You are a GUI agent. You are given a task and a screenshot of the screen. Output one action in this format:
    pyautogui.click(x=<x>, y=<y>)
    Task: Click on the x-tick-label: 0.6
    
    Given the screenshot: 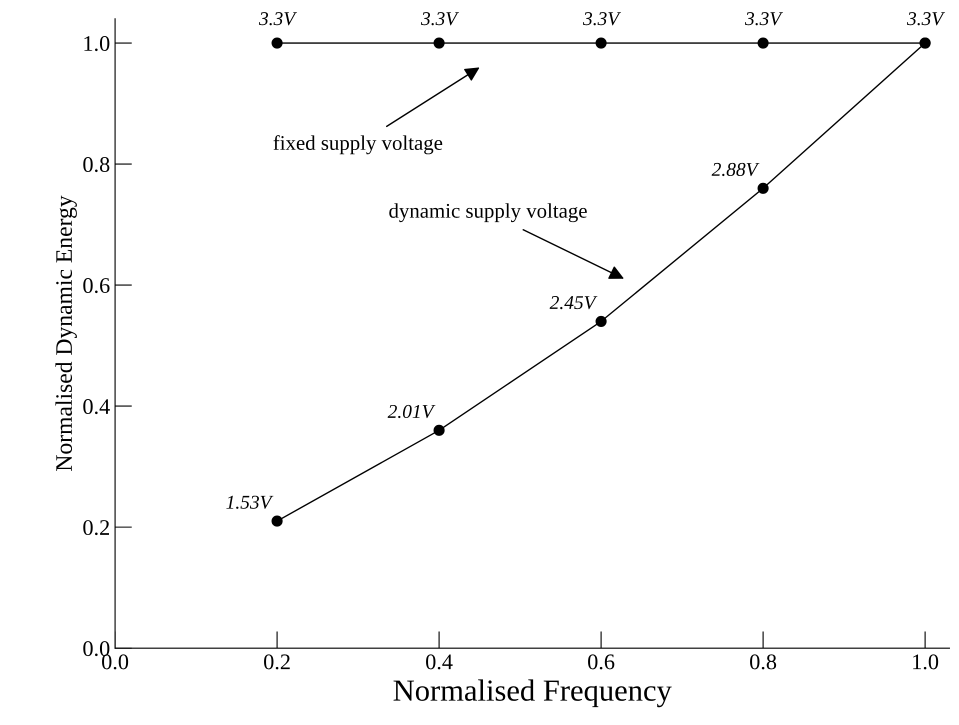 What is the action you would take?
    pyautogui.click(x=601, y=662)
    